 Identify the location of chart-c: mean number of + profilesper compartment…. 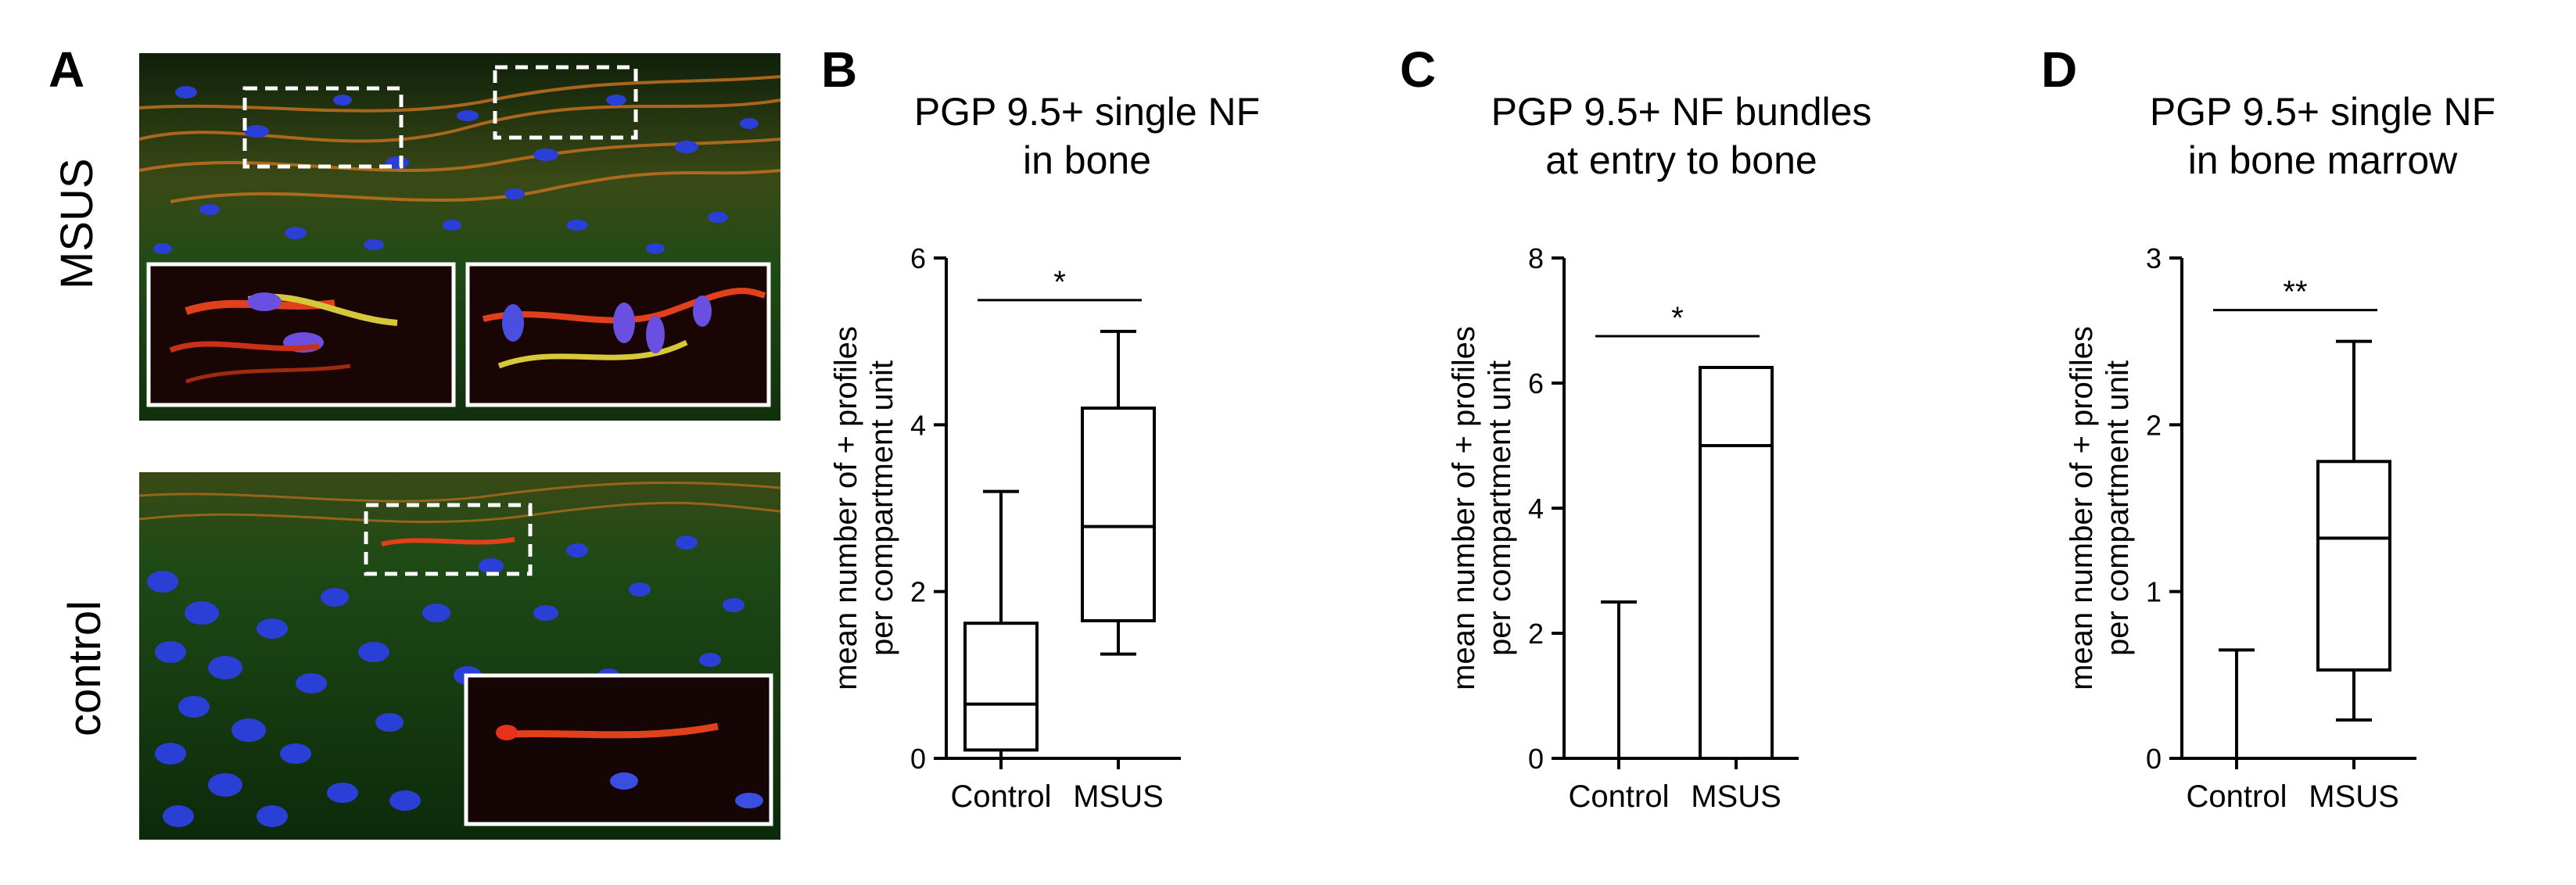
(1623, 528).